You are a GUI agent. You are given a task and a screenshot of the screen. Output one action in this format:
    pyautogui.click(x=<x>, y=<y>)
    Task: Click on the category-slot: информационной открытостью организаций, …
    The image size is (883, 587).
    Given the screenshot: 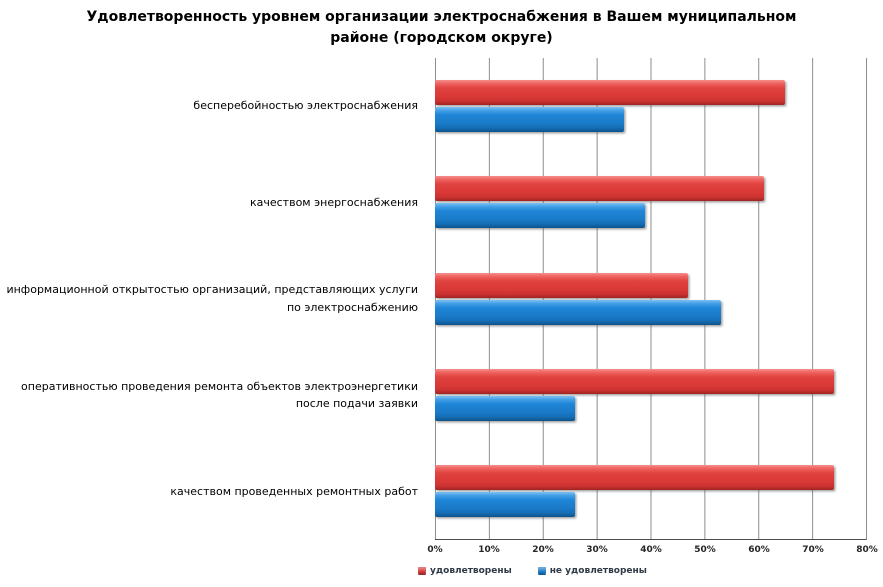 What is the action you would take?
    pyautogui.click(x=212, y=299)
    